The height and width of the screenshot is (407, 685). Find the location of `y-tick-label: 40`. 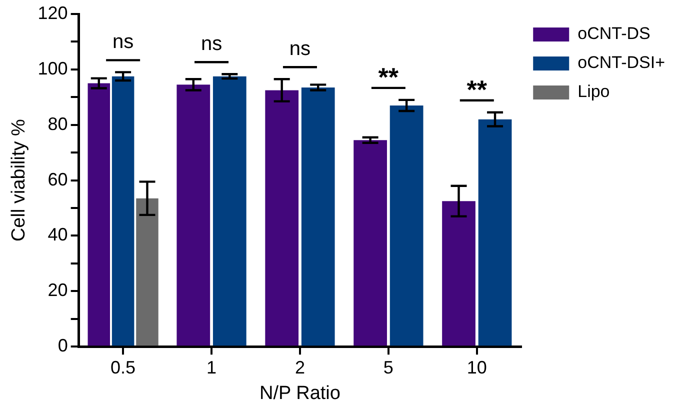

y-tick-label: 40 is located at coordinates (58, 234).